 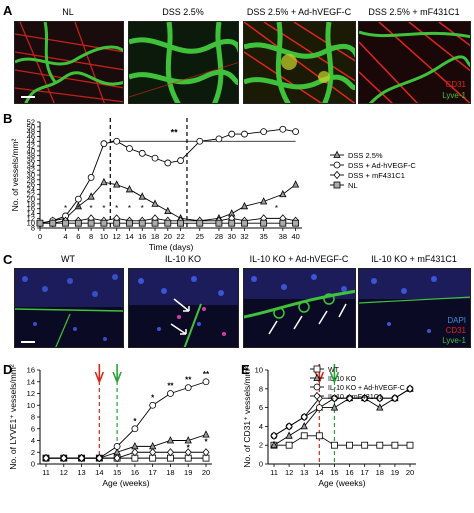 I want to click on chart-b-ytick-label: 16, so click(x=31, y=208).